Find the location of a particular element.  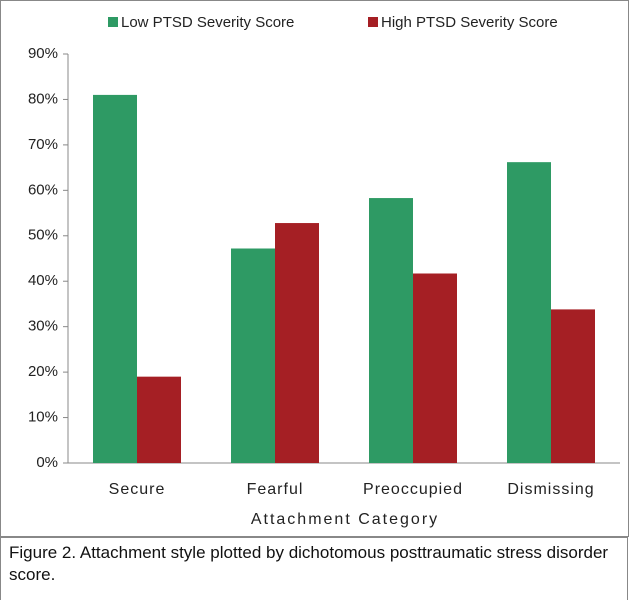

y-tick-label: 40% is located at coordinates (43, 280).